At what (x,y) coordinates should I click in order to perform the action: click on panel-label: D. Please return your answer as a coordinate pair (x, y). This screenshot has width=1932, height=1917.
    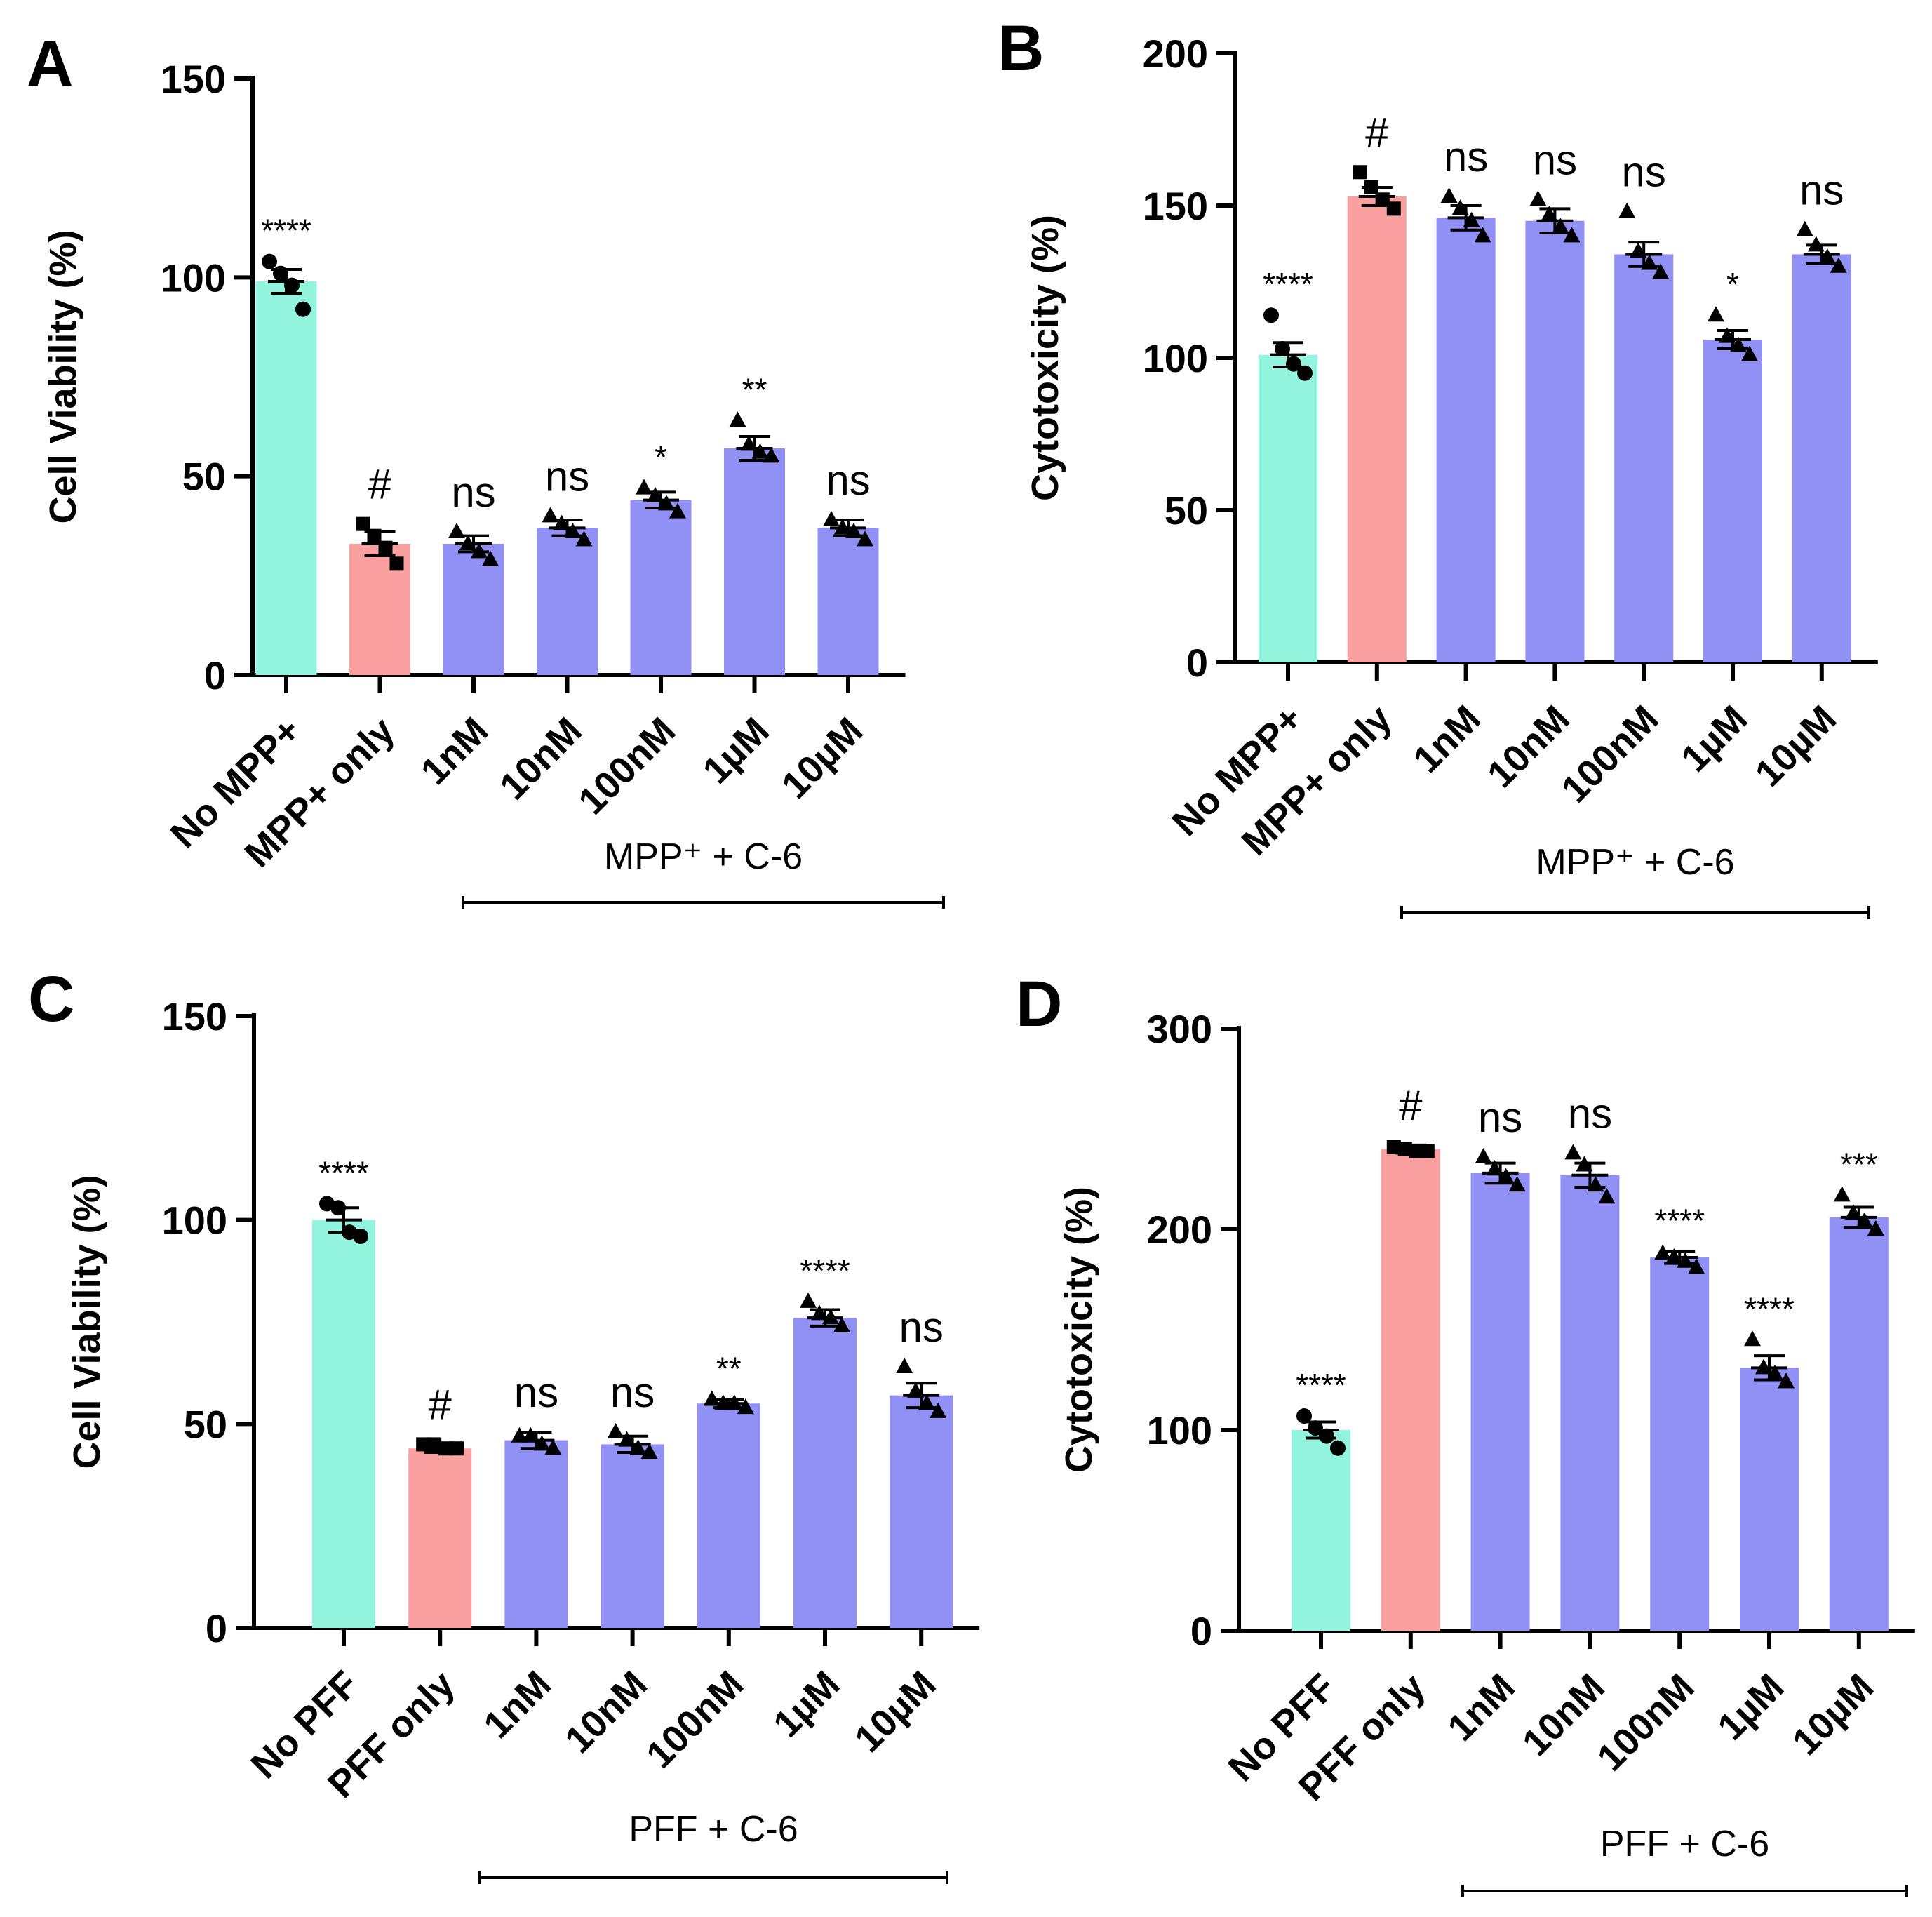
    Looking at the image, I should click on (1039, 1004).